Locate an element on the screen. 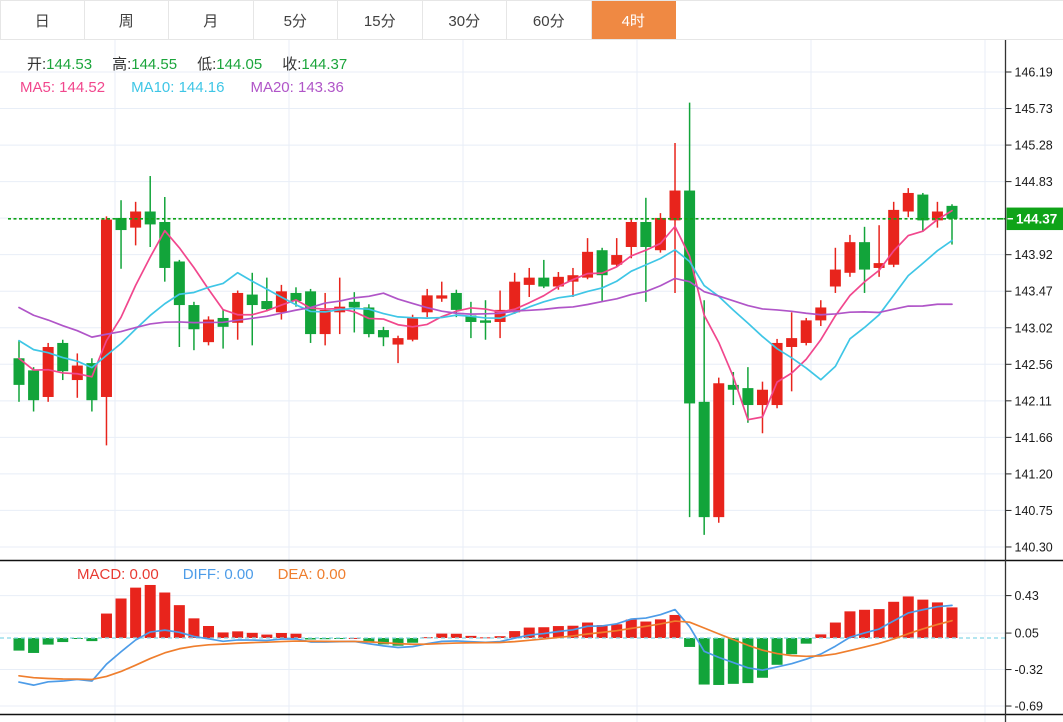 This screenshot has width=1063, height=722. tab-month: 月 is located at coordinates (211, 20).